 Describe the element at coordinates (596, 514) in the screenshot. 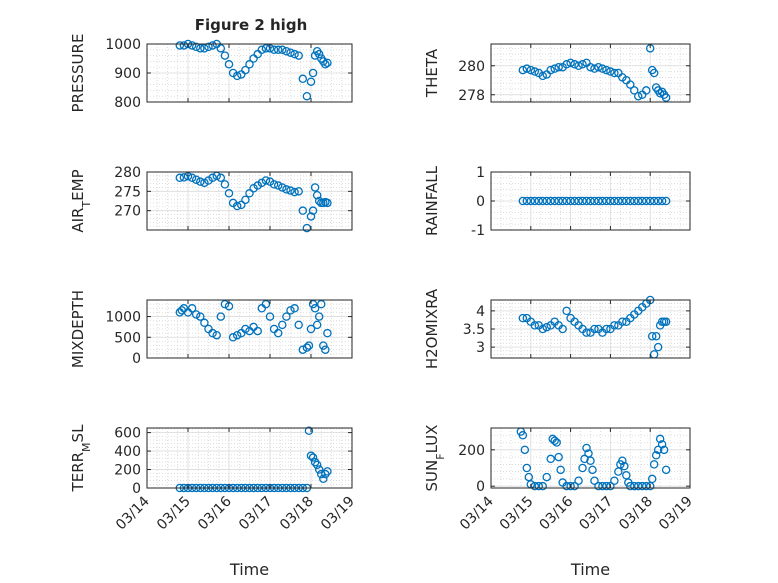

I see `x-tick-label: 03/17` at that location.